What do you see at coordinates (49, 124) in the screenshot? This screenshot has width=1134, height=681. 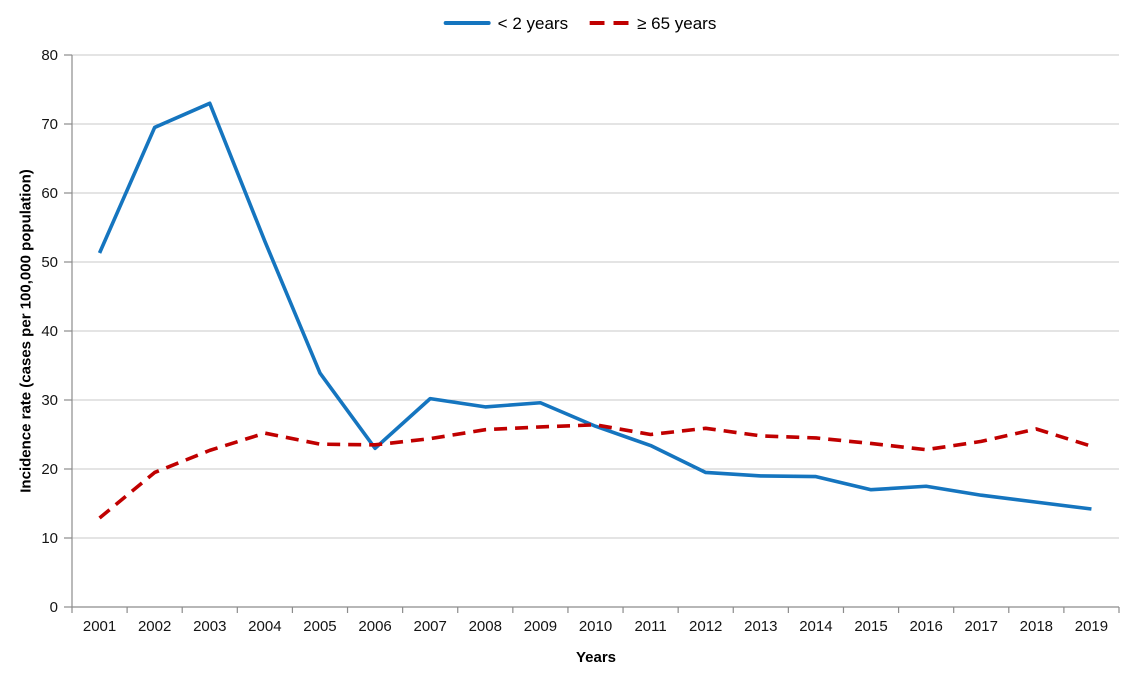 I see `y-tick-label-70: 70` at bounding box center [49, 124].